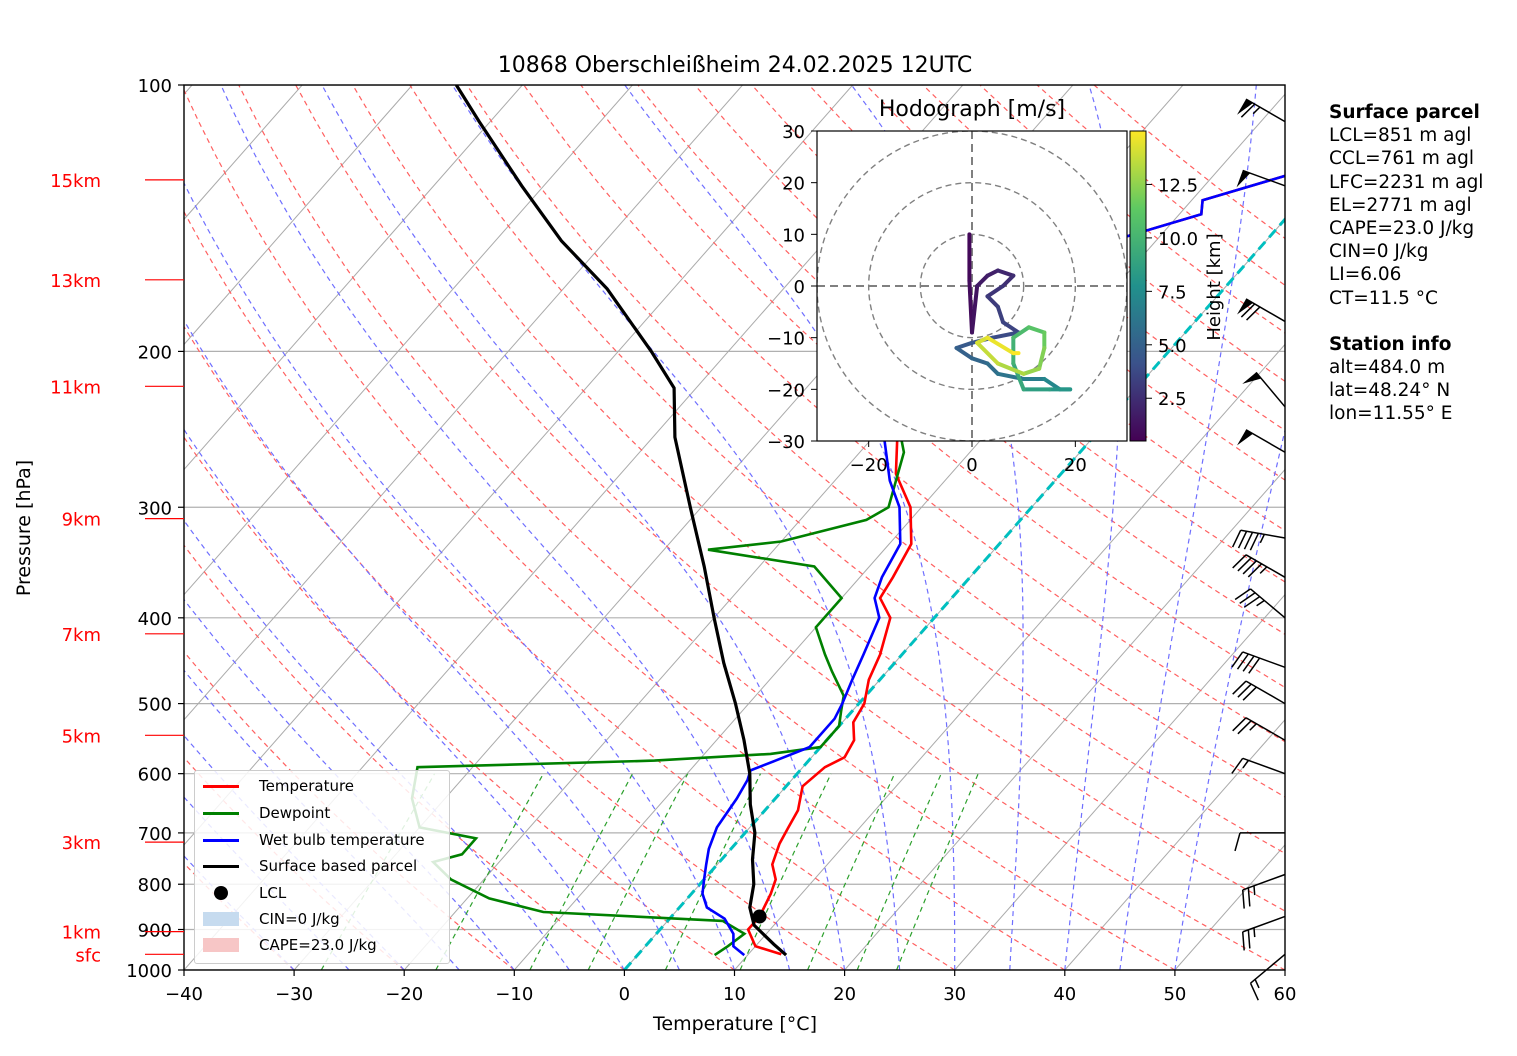  I want to click on x-tick-label: −20, so click(404, 994).